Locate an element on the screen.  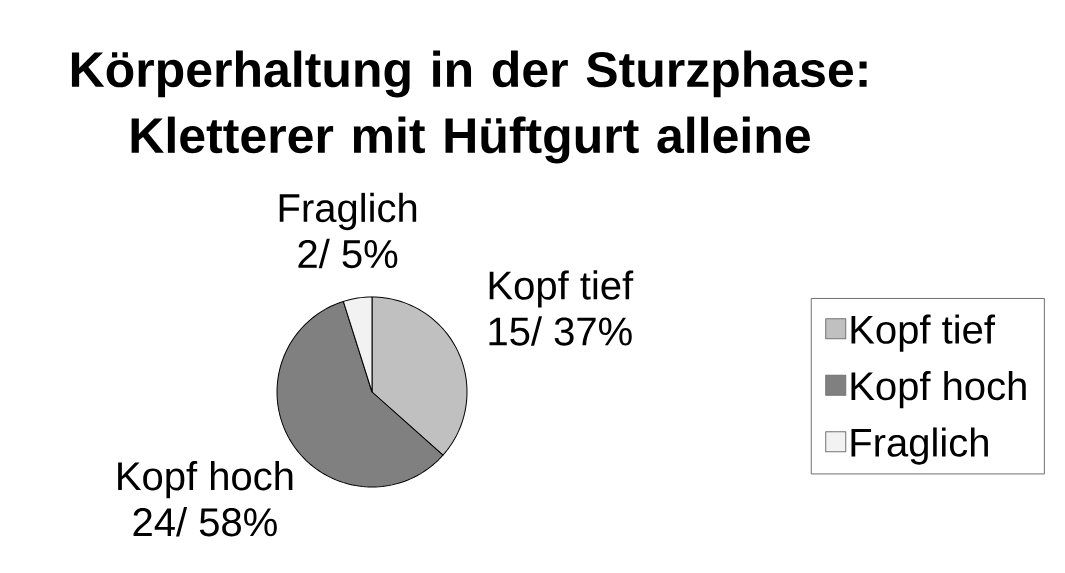
slice-label: Kopf hoch is located at coordinates (205, 480).